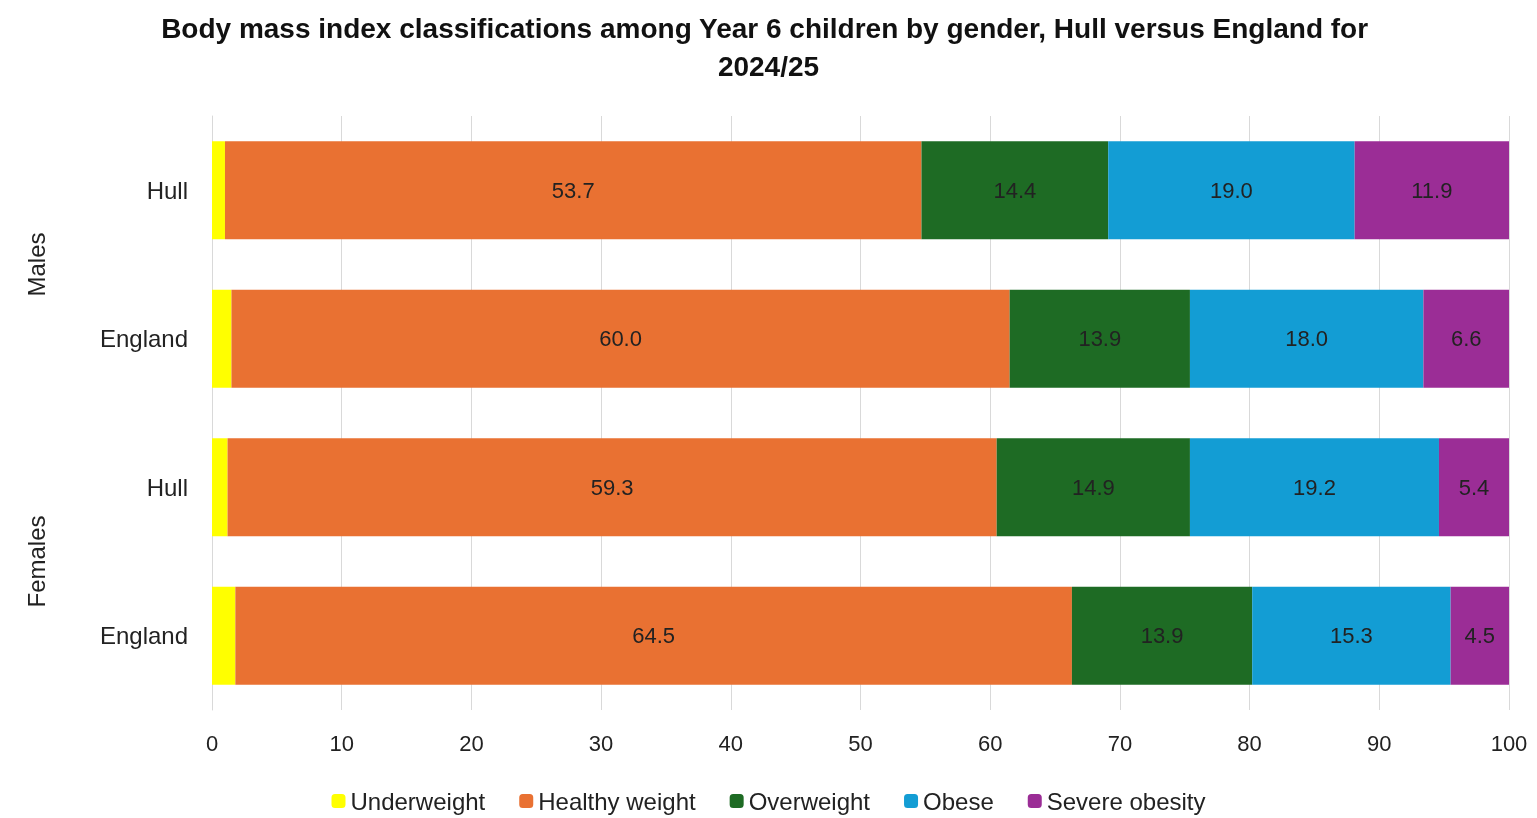 This screenshot has width=1537, height=818. I want to click on data-label: 15.3, so click(1351, 636).